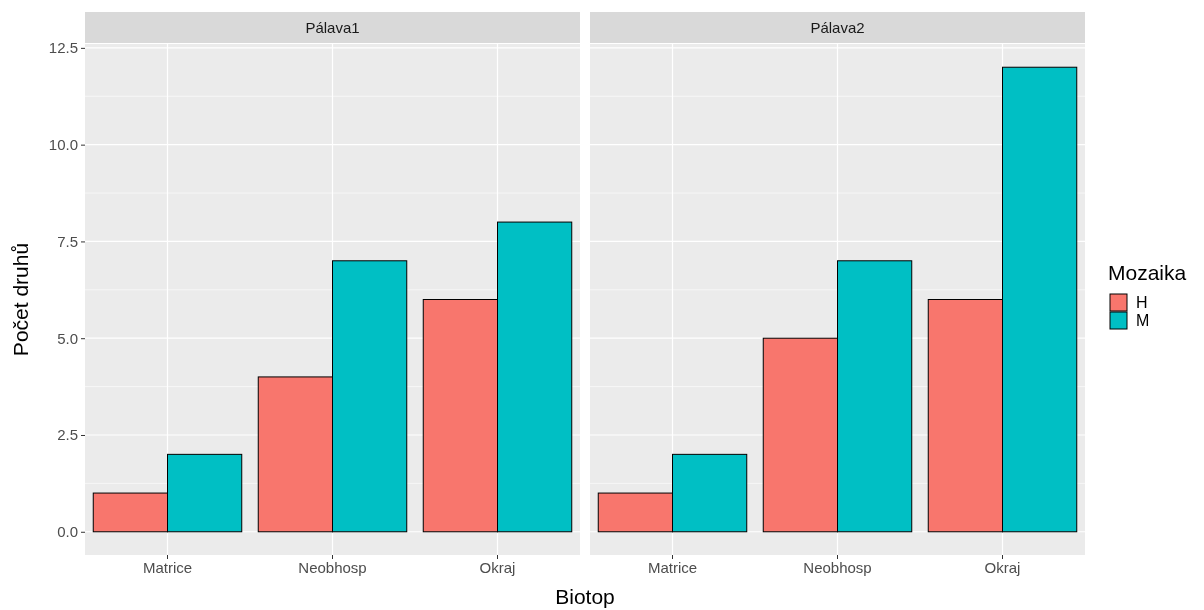 This screenshot has height=610, width=1204. Describe the element at coordinates (67, 532) in the screenshot. I see `y-tick-label: 0.0` at that location.